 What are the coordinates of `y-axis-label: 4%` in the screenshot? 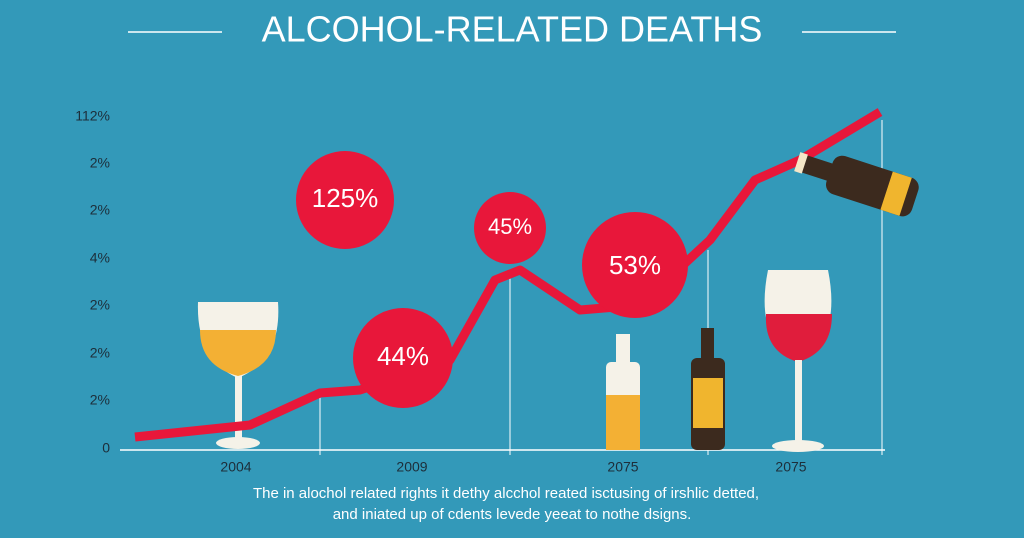 It's located at (100, 258).